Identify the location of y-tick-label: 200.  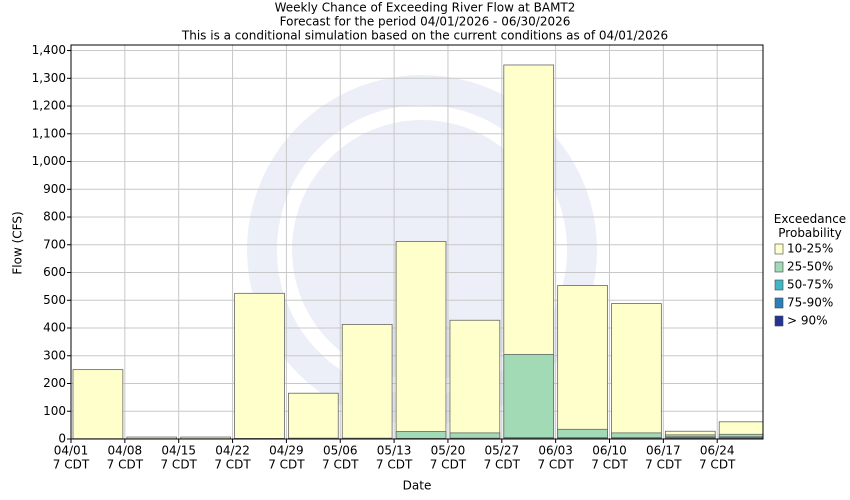
(54, 383).